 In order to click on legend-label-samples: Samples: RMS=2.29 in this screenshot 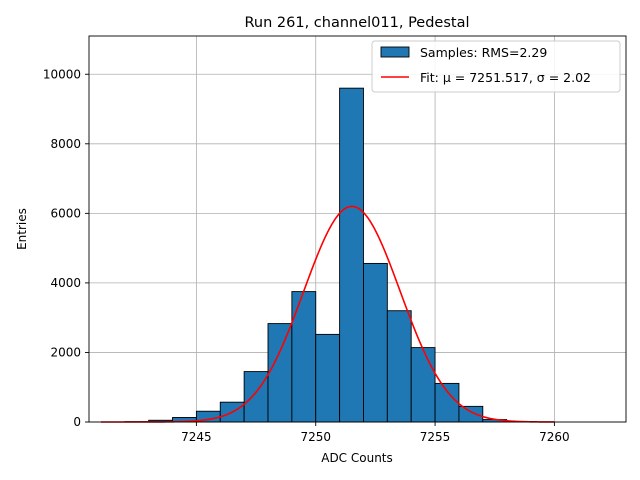, I will do `click(483, 52)`.